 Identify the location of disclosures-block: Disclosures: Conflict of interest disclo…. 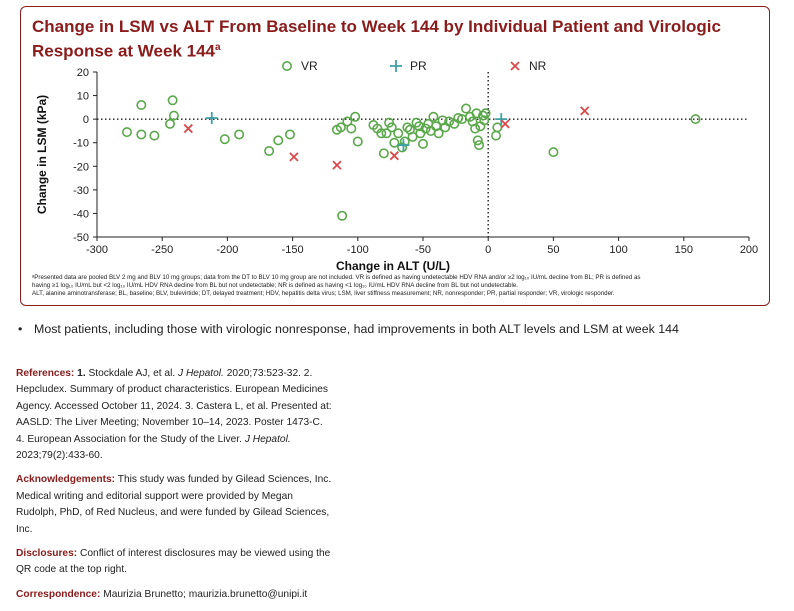
(176, 562).